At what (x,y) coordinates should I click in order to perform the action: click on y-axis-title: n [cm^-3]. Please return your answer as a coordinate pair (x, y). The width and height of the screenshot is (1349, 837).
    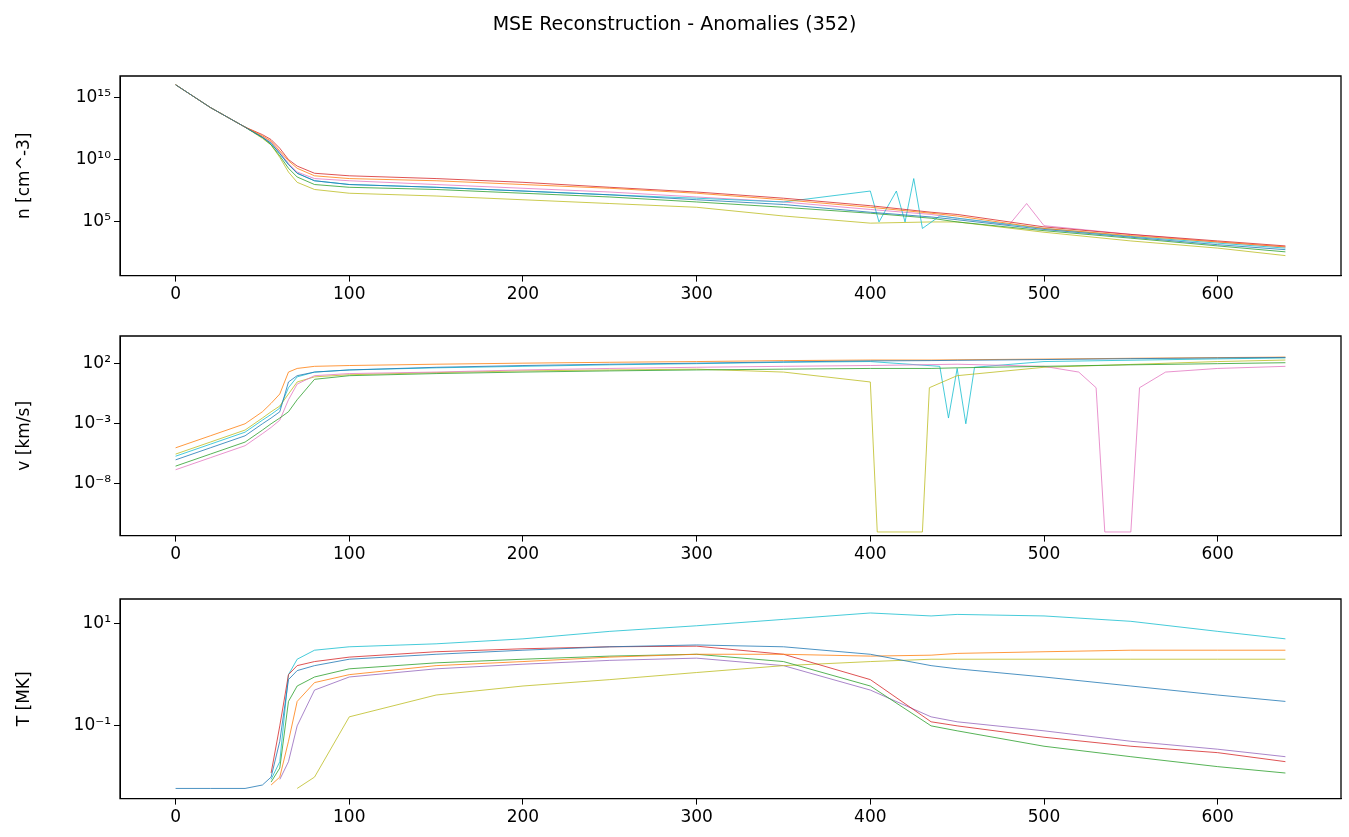
    Looking at the image, I should click on (22, 176).